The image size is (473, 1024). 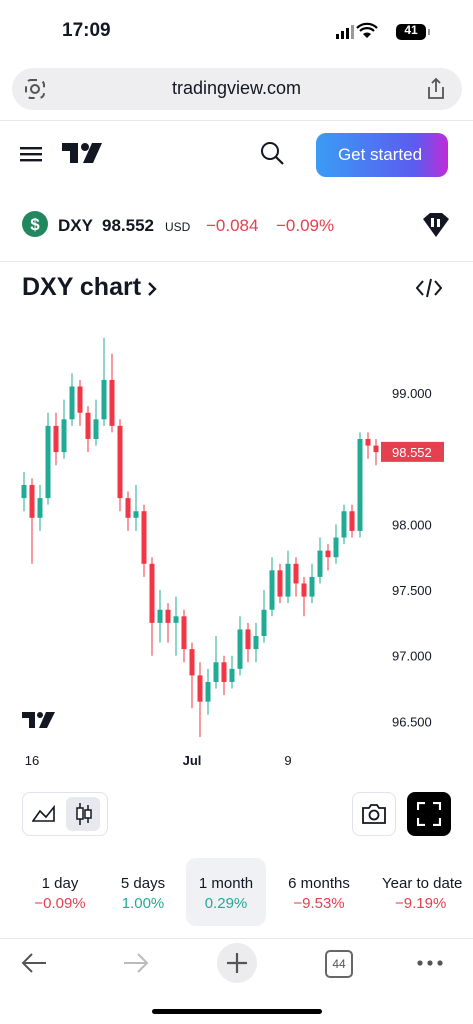 What do you see at coordinates (305, 225) in the screenshot?
I see `change-percent: −0.09%` at bounding box center [305, 225].